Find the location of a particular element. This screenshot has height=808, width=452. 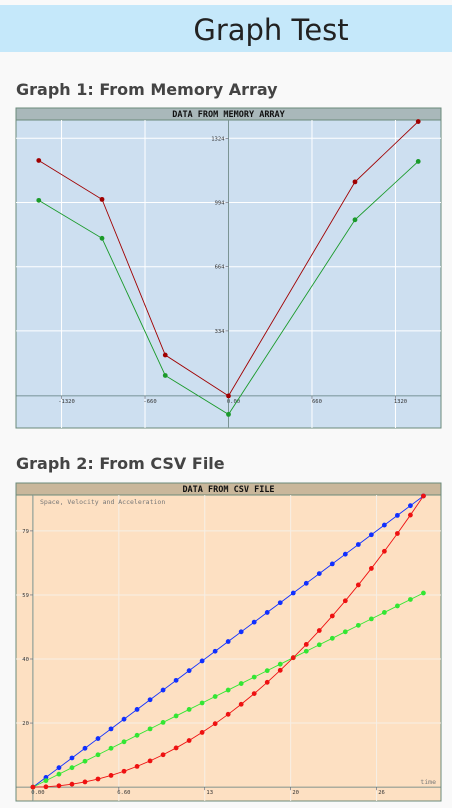

y-tick-label: 79 is located at coordinates (25, 532).